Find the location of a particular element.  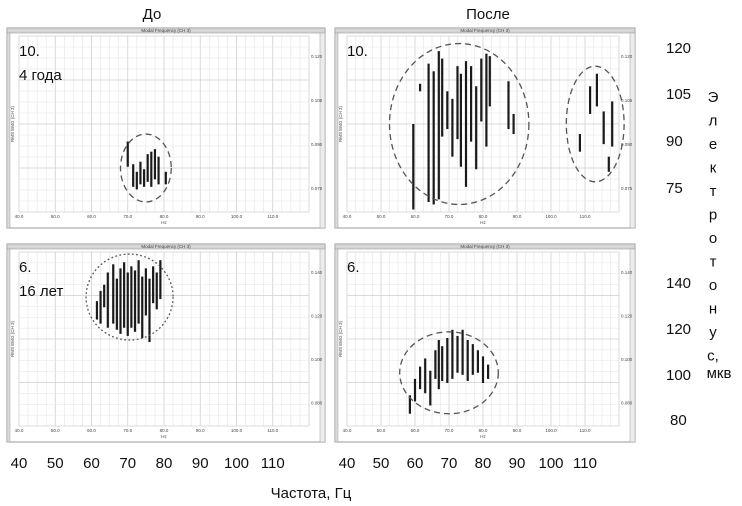

y-tick-label: 105 is located at coordinates (678, 94).